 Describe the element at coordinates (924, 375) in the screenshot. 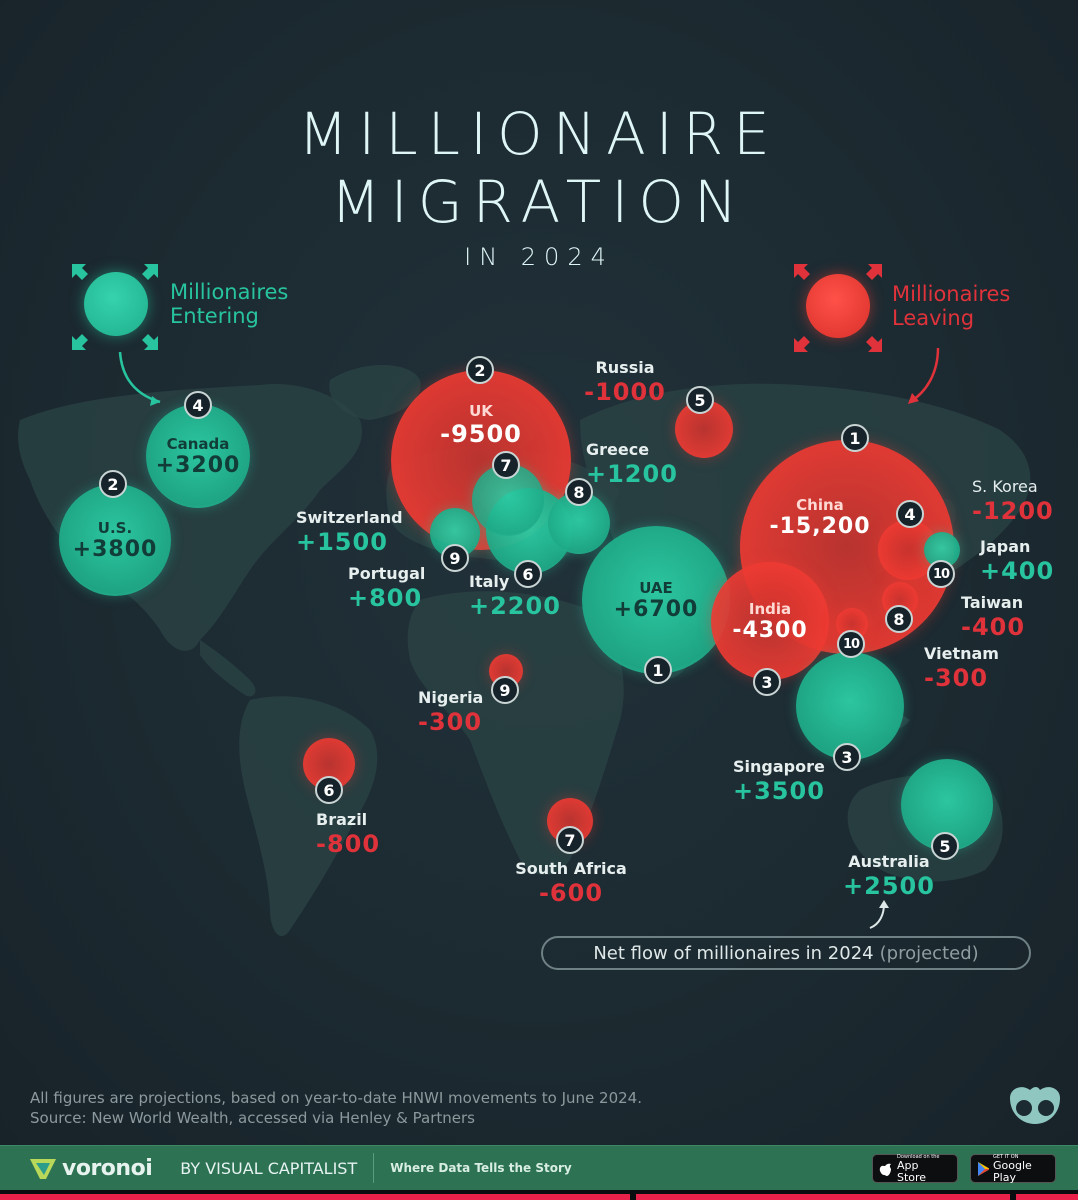

I see `curved-arrow-leaving-icon` at that location.